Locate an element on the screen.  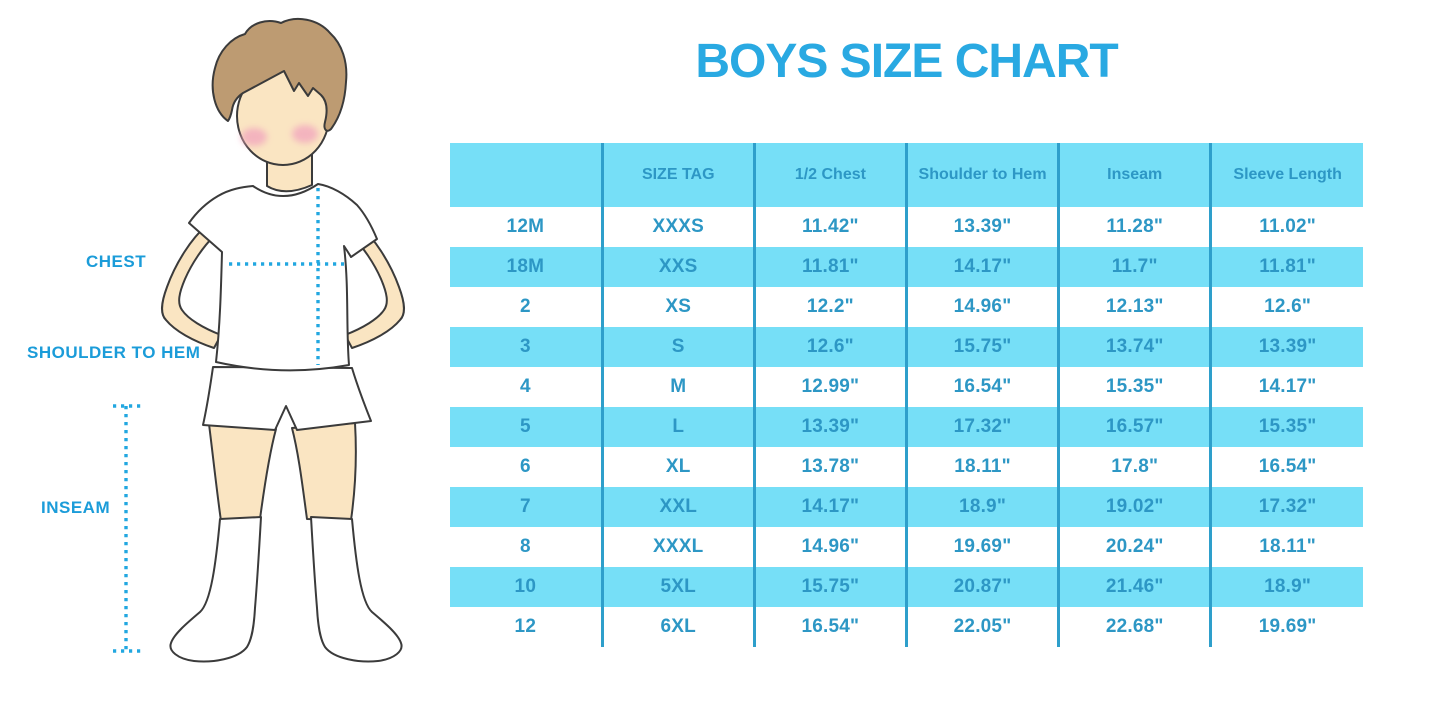
table-row: 7 XXL 14.17" 18.9" 19.02" 17.32" is located at coordinates (906, 507).